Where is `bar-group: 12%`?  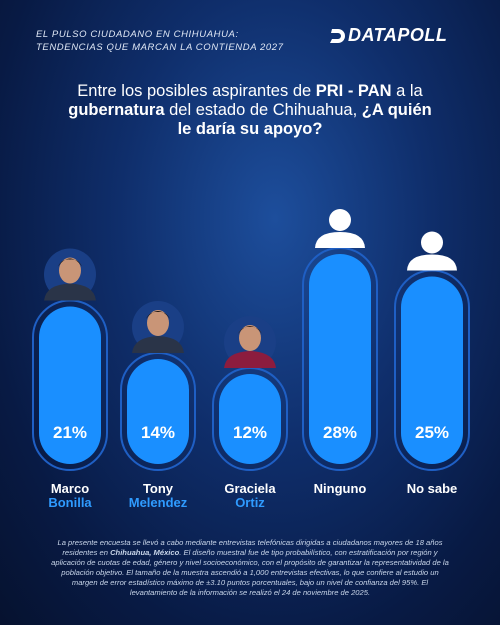
bar-group: 12% is located at coordinates (250, 393).